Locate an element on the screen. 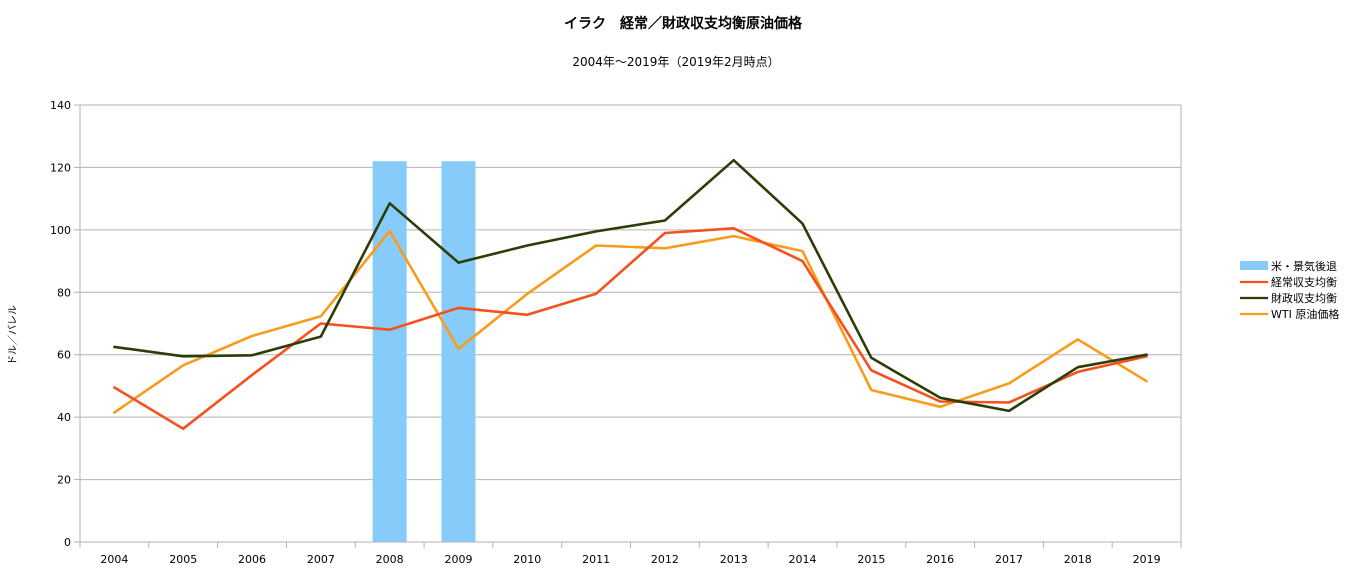 This screenshot has width=1354, height=578. x-tick-label-2010: 2010 is located at coordinates (527, 559).